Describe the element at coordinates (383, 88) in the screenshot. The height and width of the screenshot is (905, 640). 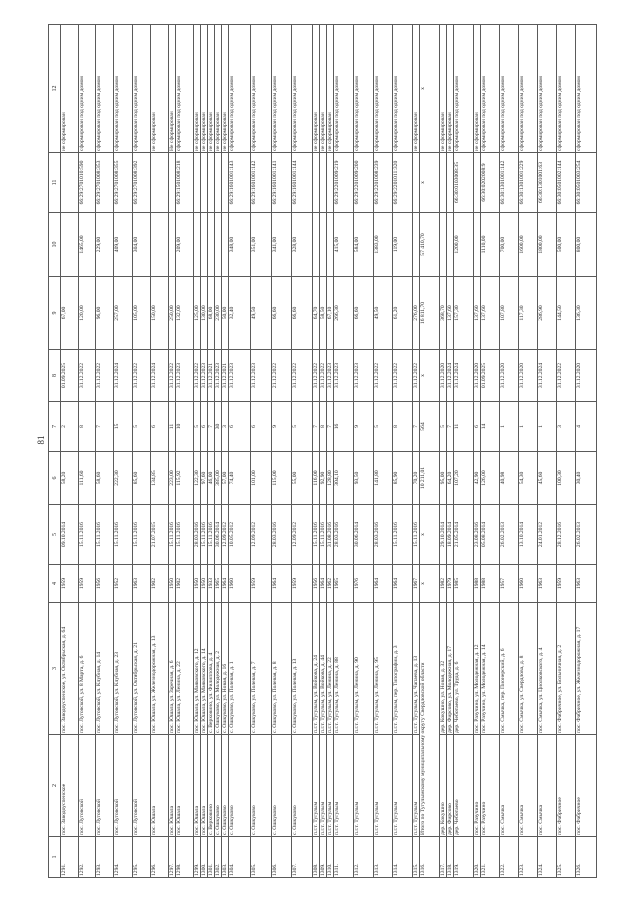
I see `land-status-cell: сформирован под одним домом` at that location.